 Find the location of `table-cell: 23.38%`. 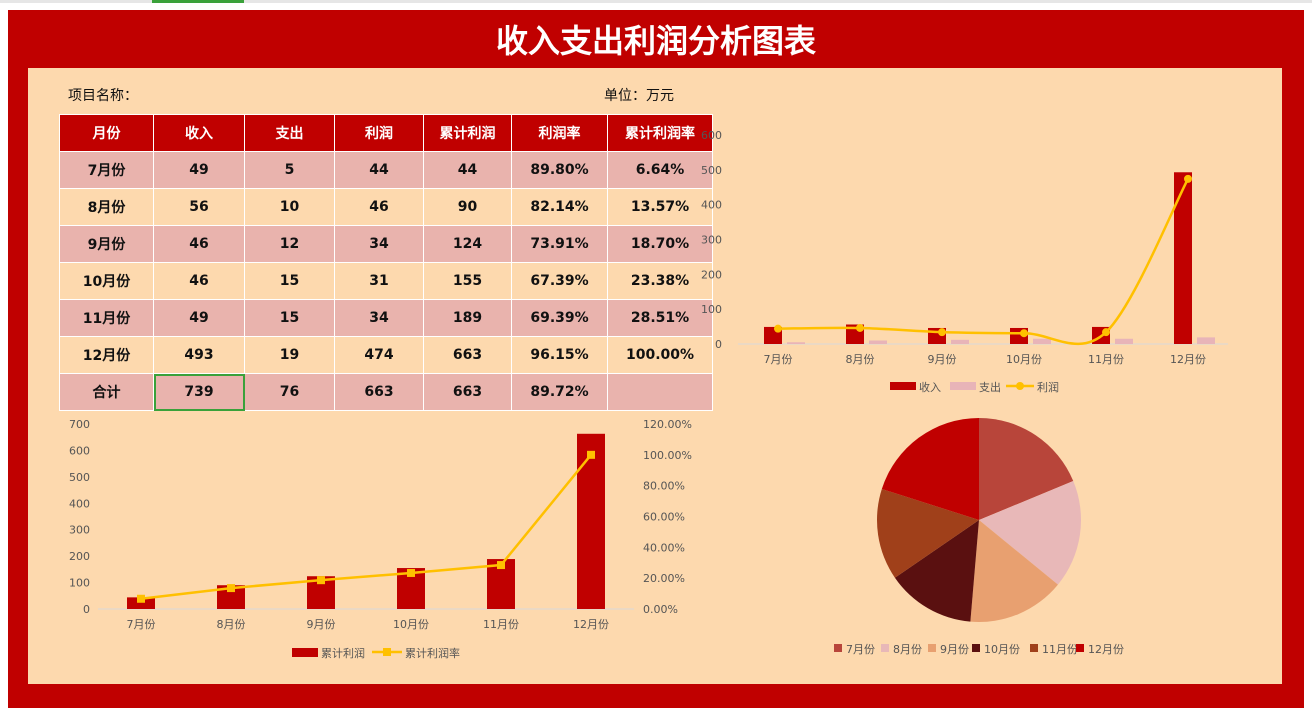

table-cell: 23.38% is located at coordinates (660, 281).